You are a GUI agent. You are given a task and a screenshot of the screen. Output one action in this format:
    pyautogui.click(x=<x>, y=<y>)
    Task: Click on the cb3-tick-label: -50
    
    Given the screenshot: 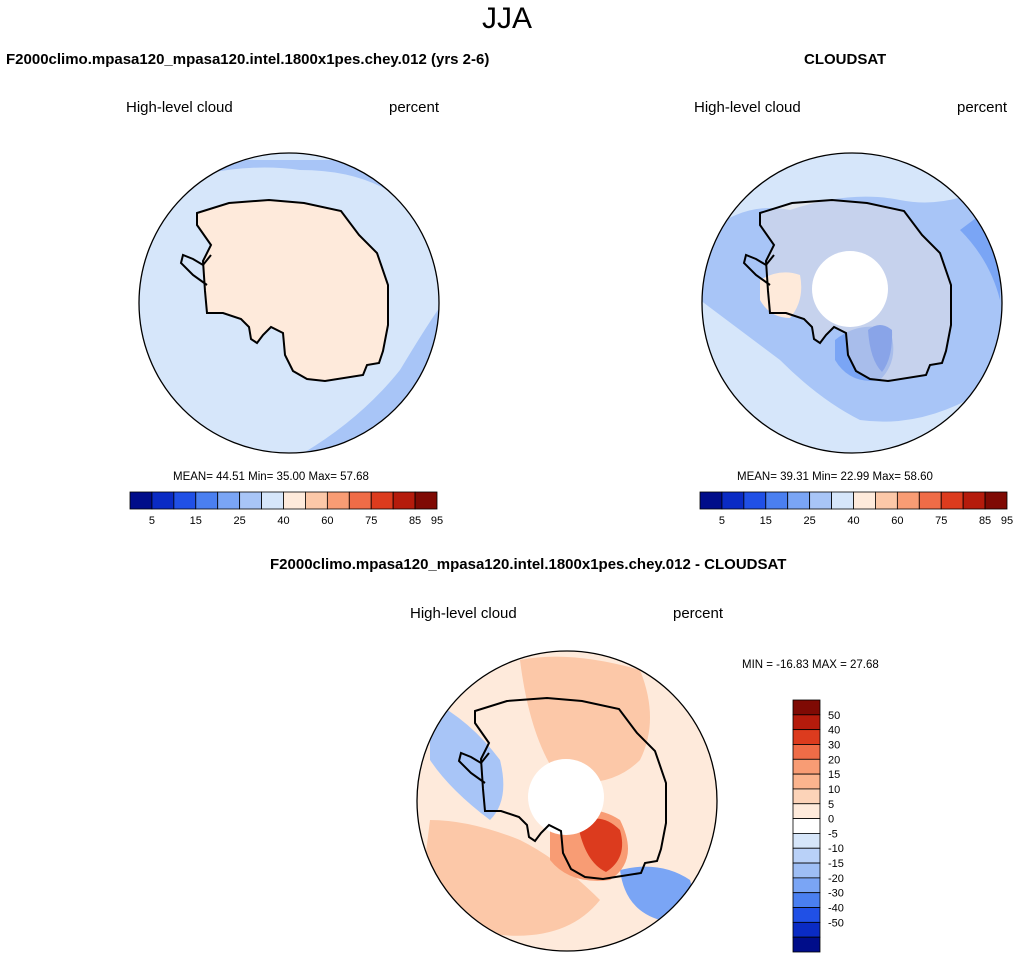 What is the action you would take?
    pyautogui.click(x=836, y=923)
    